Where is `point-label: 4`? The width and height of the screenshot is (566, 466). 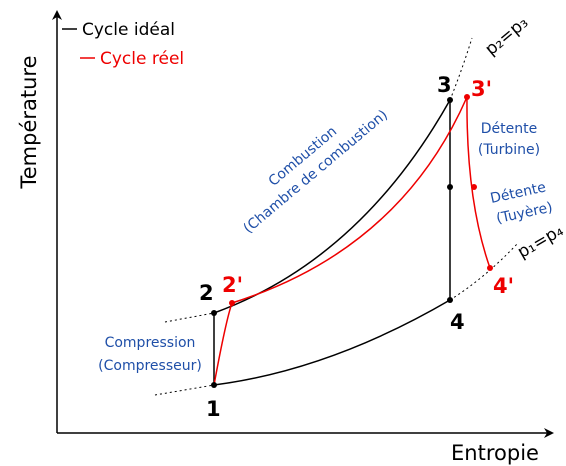 point-label: 4 is located at coordinates (457, 322).